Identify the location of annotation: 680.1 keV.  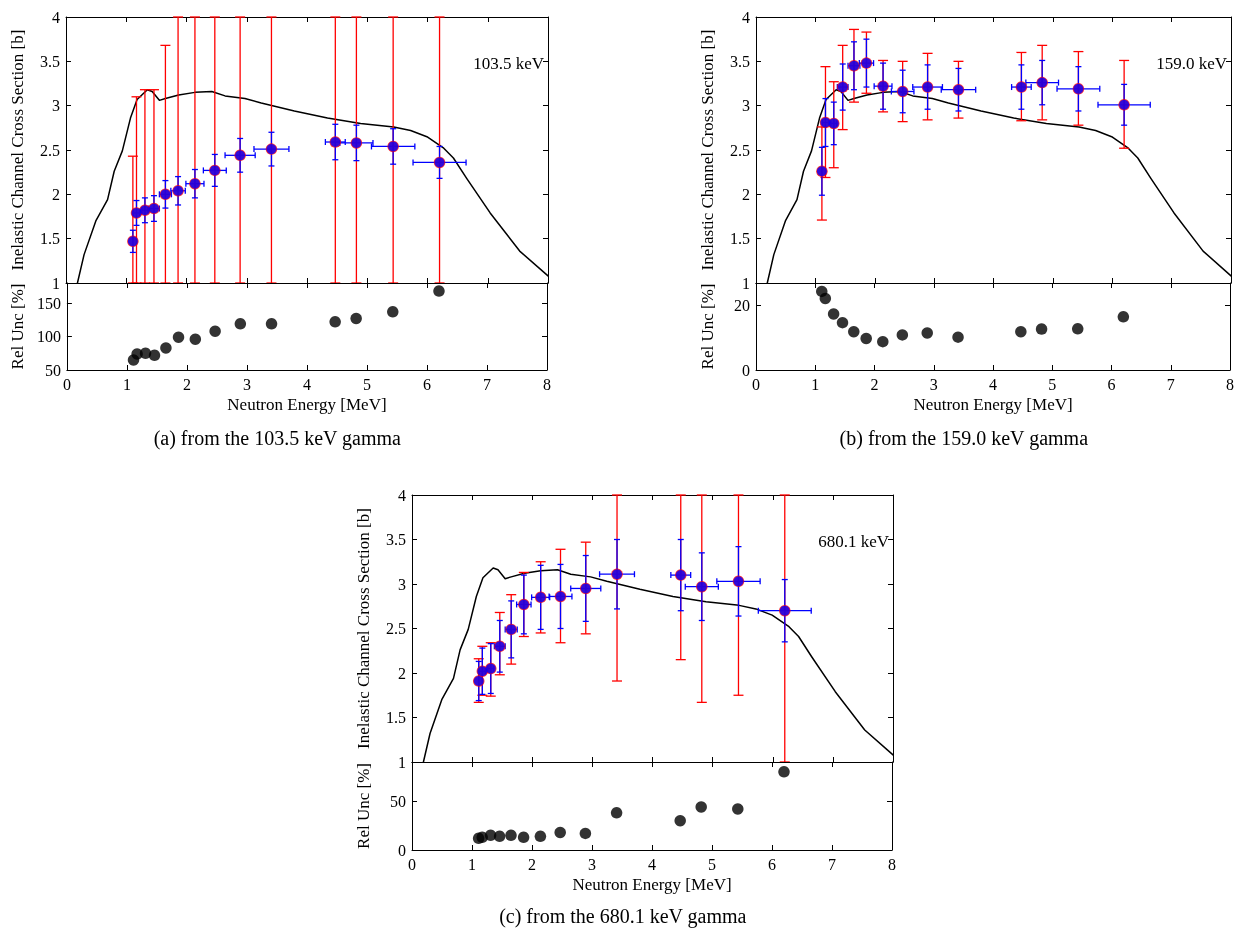
(854, 541).